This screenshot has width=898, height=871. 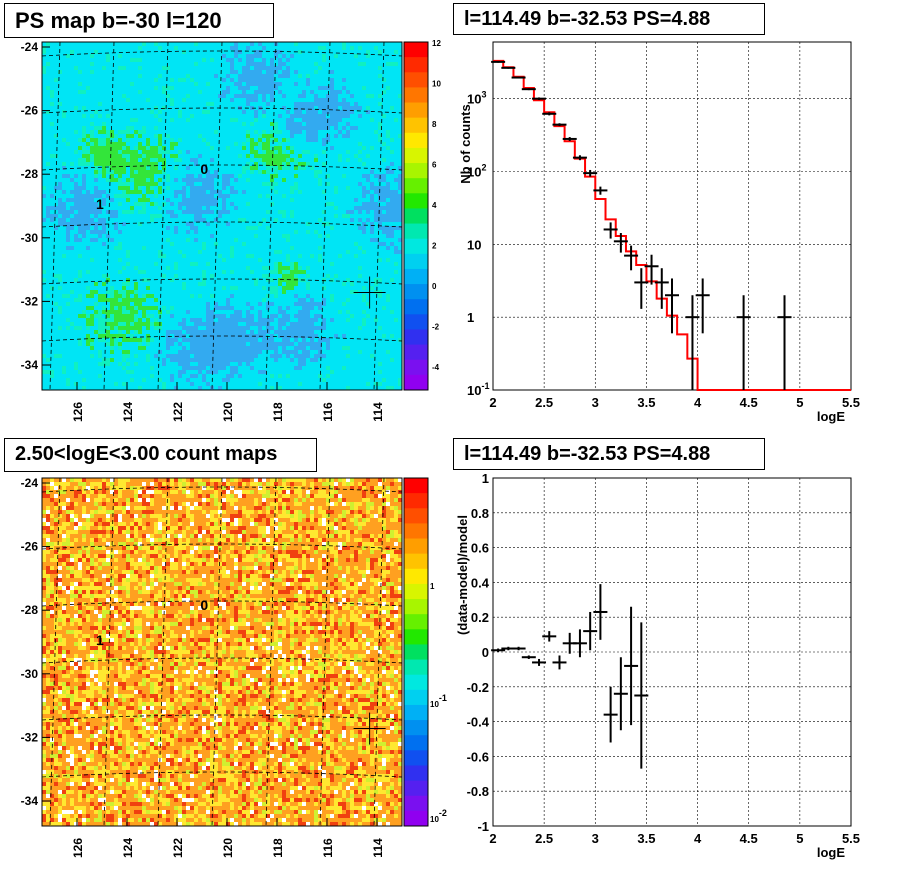 What do you see at coordinates (595, 838) in the screenshot?
I see `residual-xtick-label: 3` at bounding box center [595, 838].